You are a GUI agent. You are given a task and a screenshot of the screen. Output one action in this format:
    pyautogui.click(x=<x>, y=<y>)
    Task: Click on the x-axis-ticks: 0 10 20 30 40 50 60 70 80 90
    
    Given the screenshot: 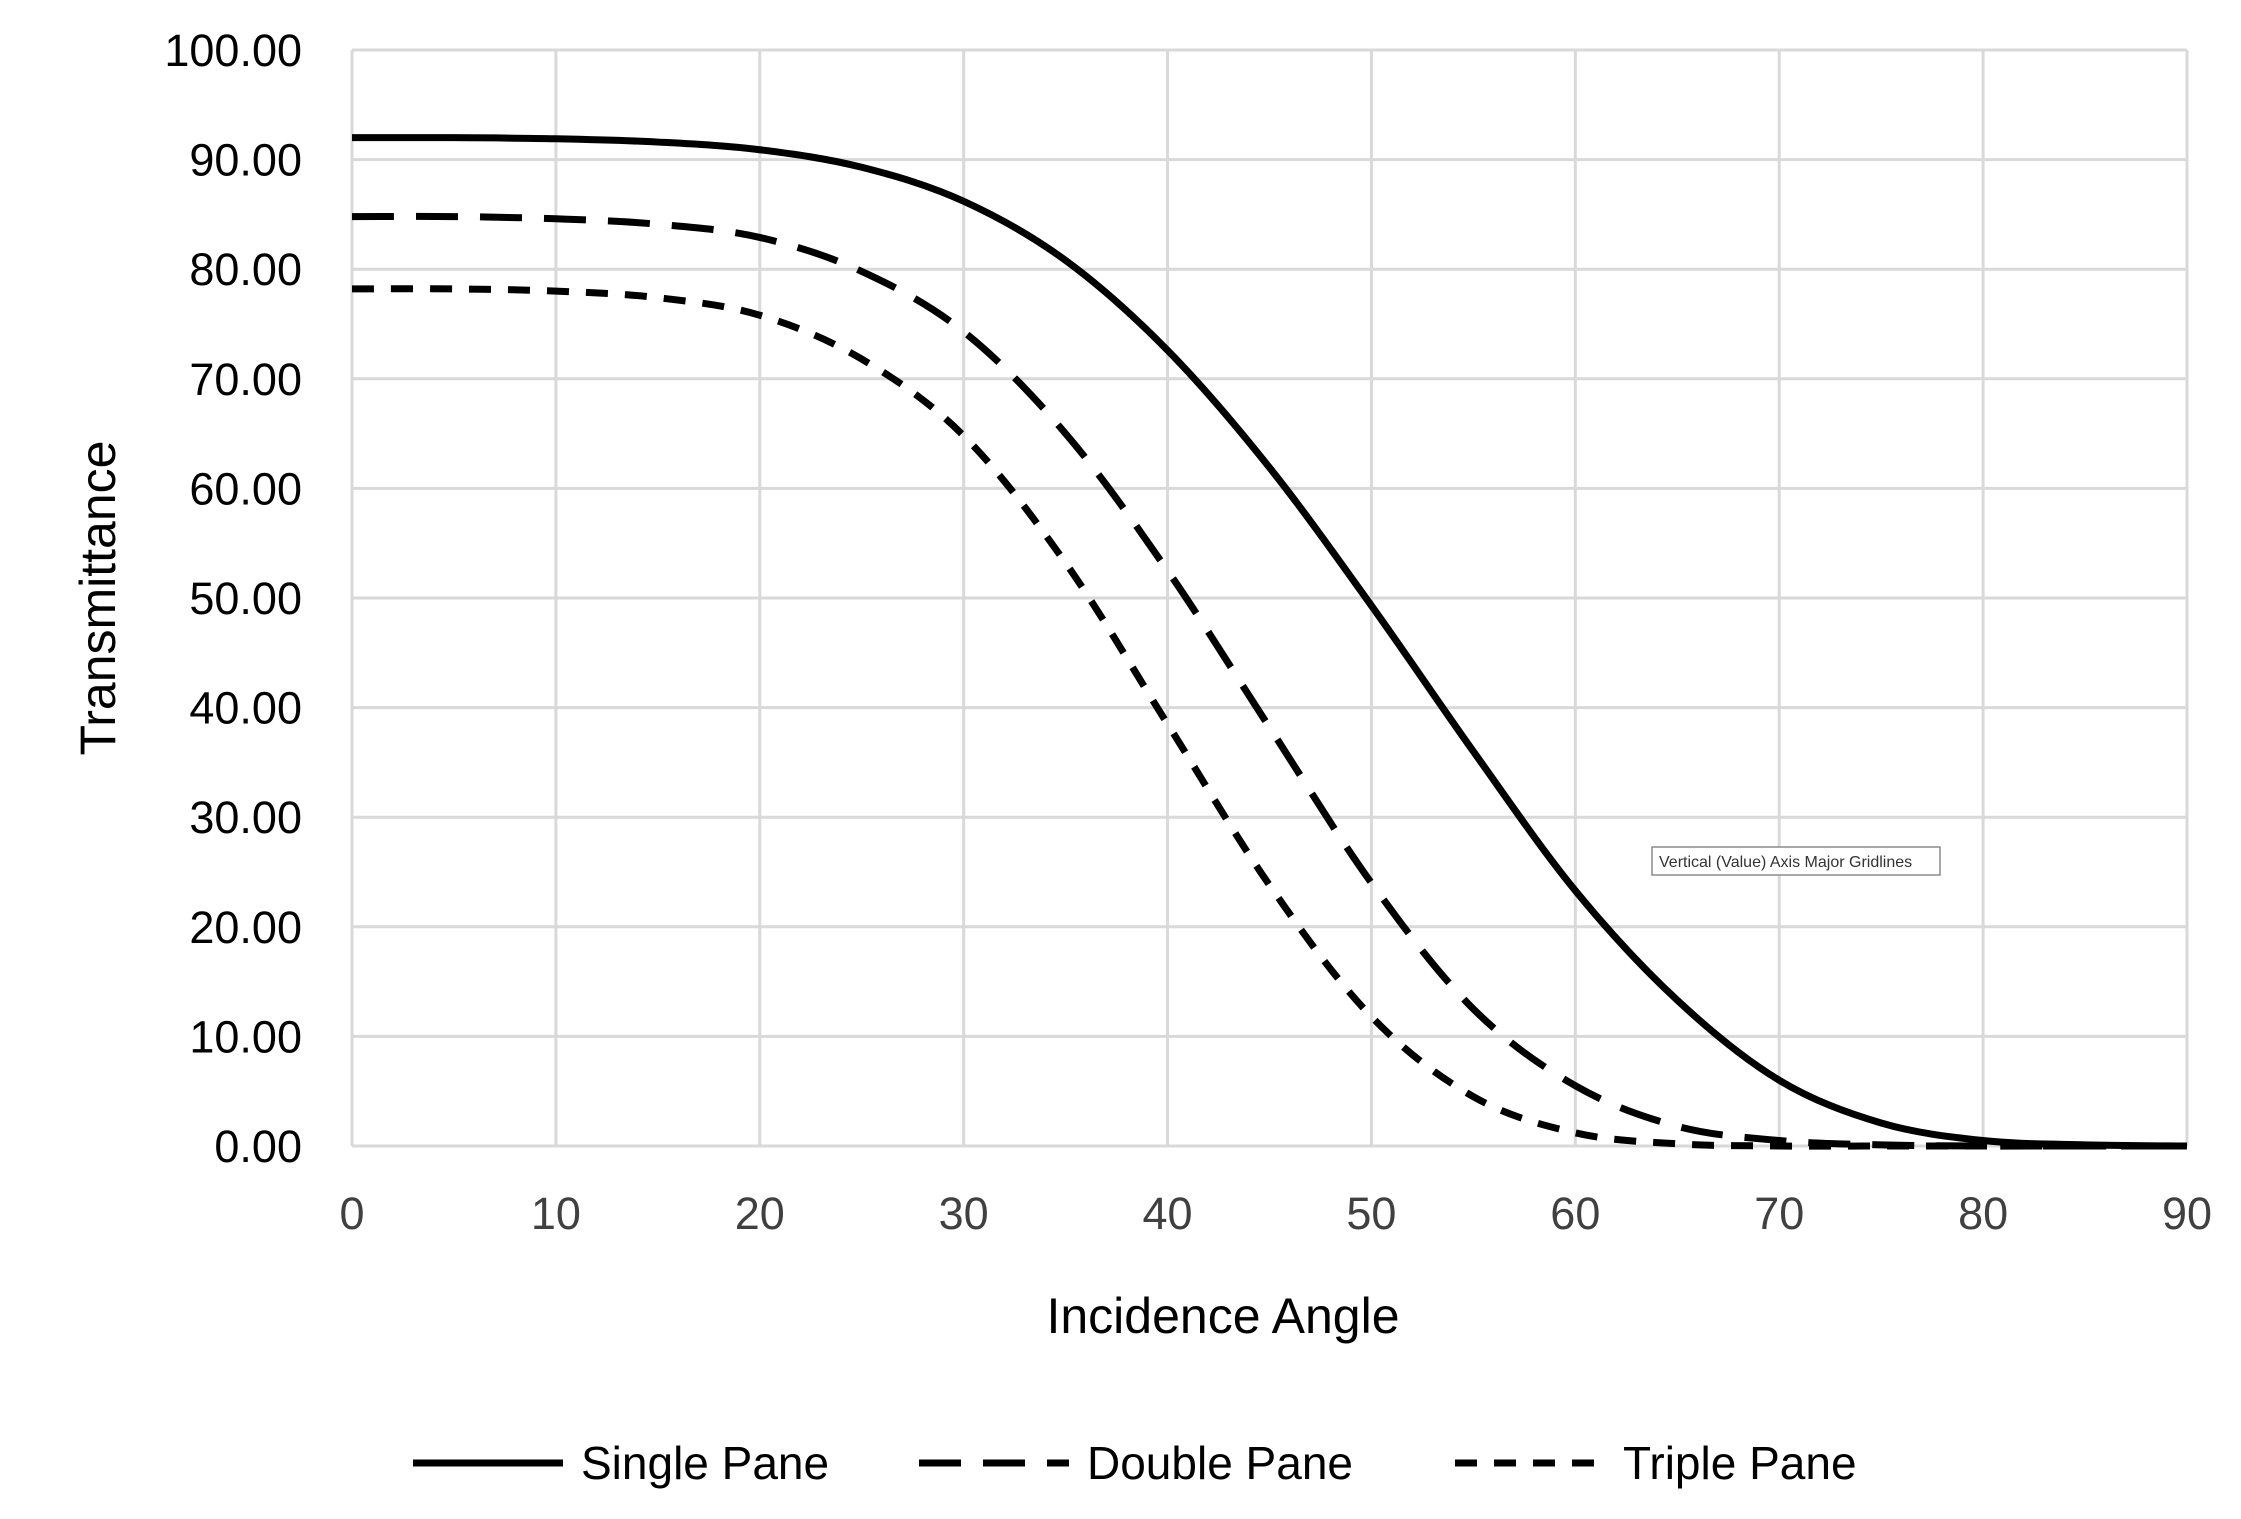 What is the action you would take?
    pyautogui.click(x=1275, y=1213)
    